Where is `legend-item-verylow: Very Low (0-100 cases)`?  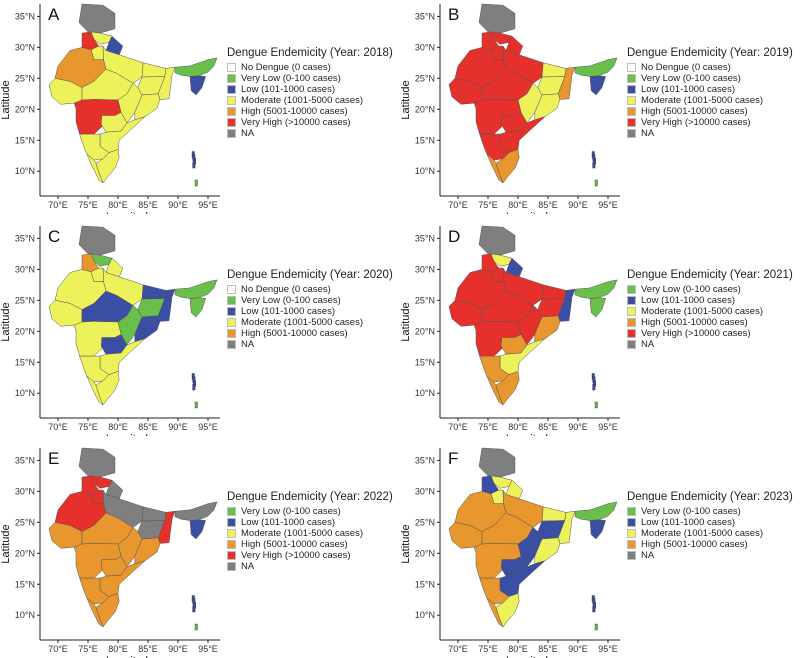
legend-item-verylow: Very Low (0-100 cases) is located at coordinates (710, 289).